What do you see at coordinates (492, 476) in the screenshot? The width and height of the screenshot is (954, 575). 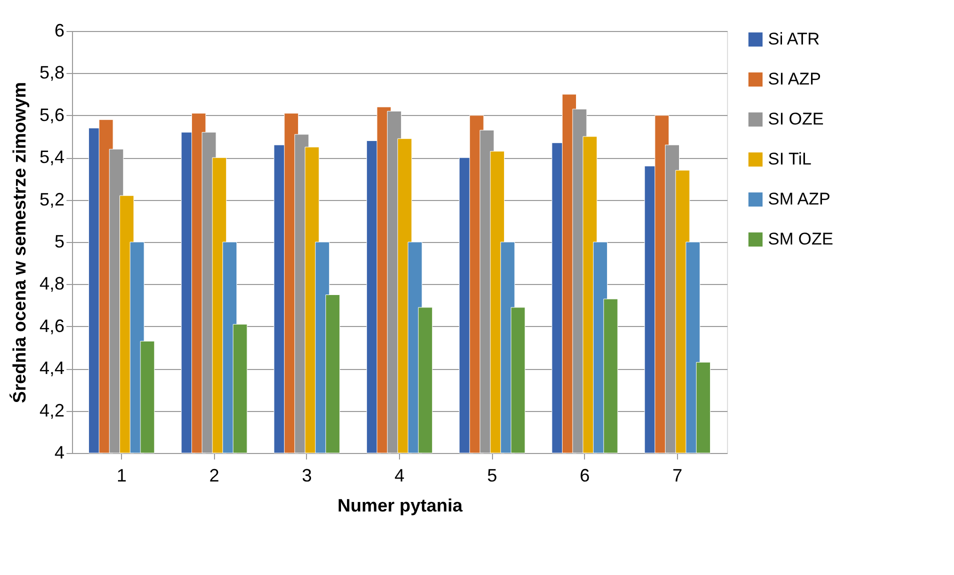 I see `x-tick-label: 5` at bounding box center [492, 476].